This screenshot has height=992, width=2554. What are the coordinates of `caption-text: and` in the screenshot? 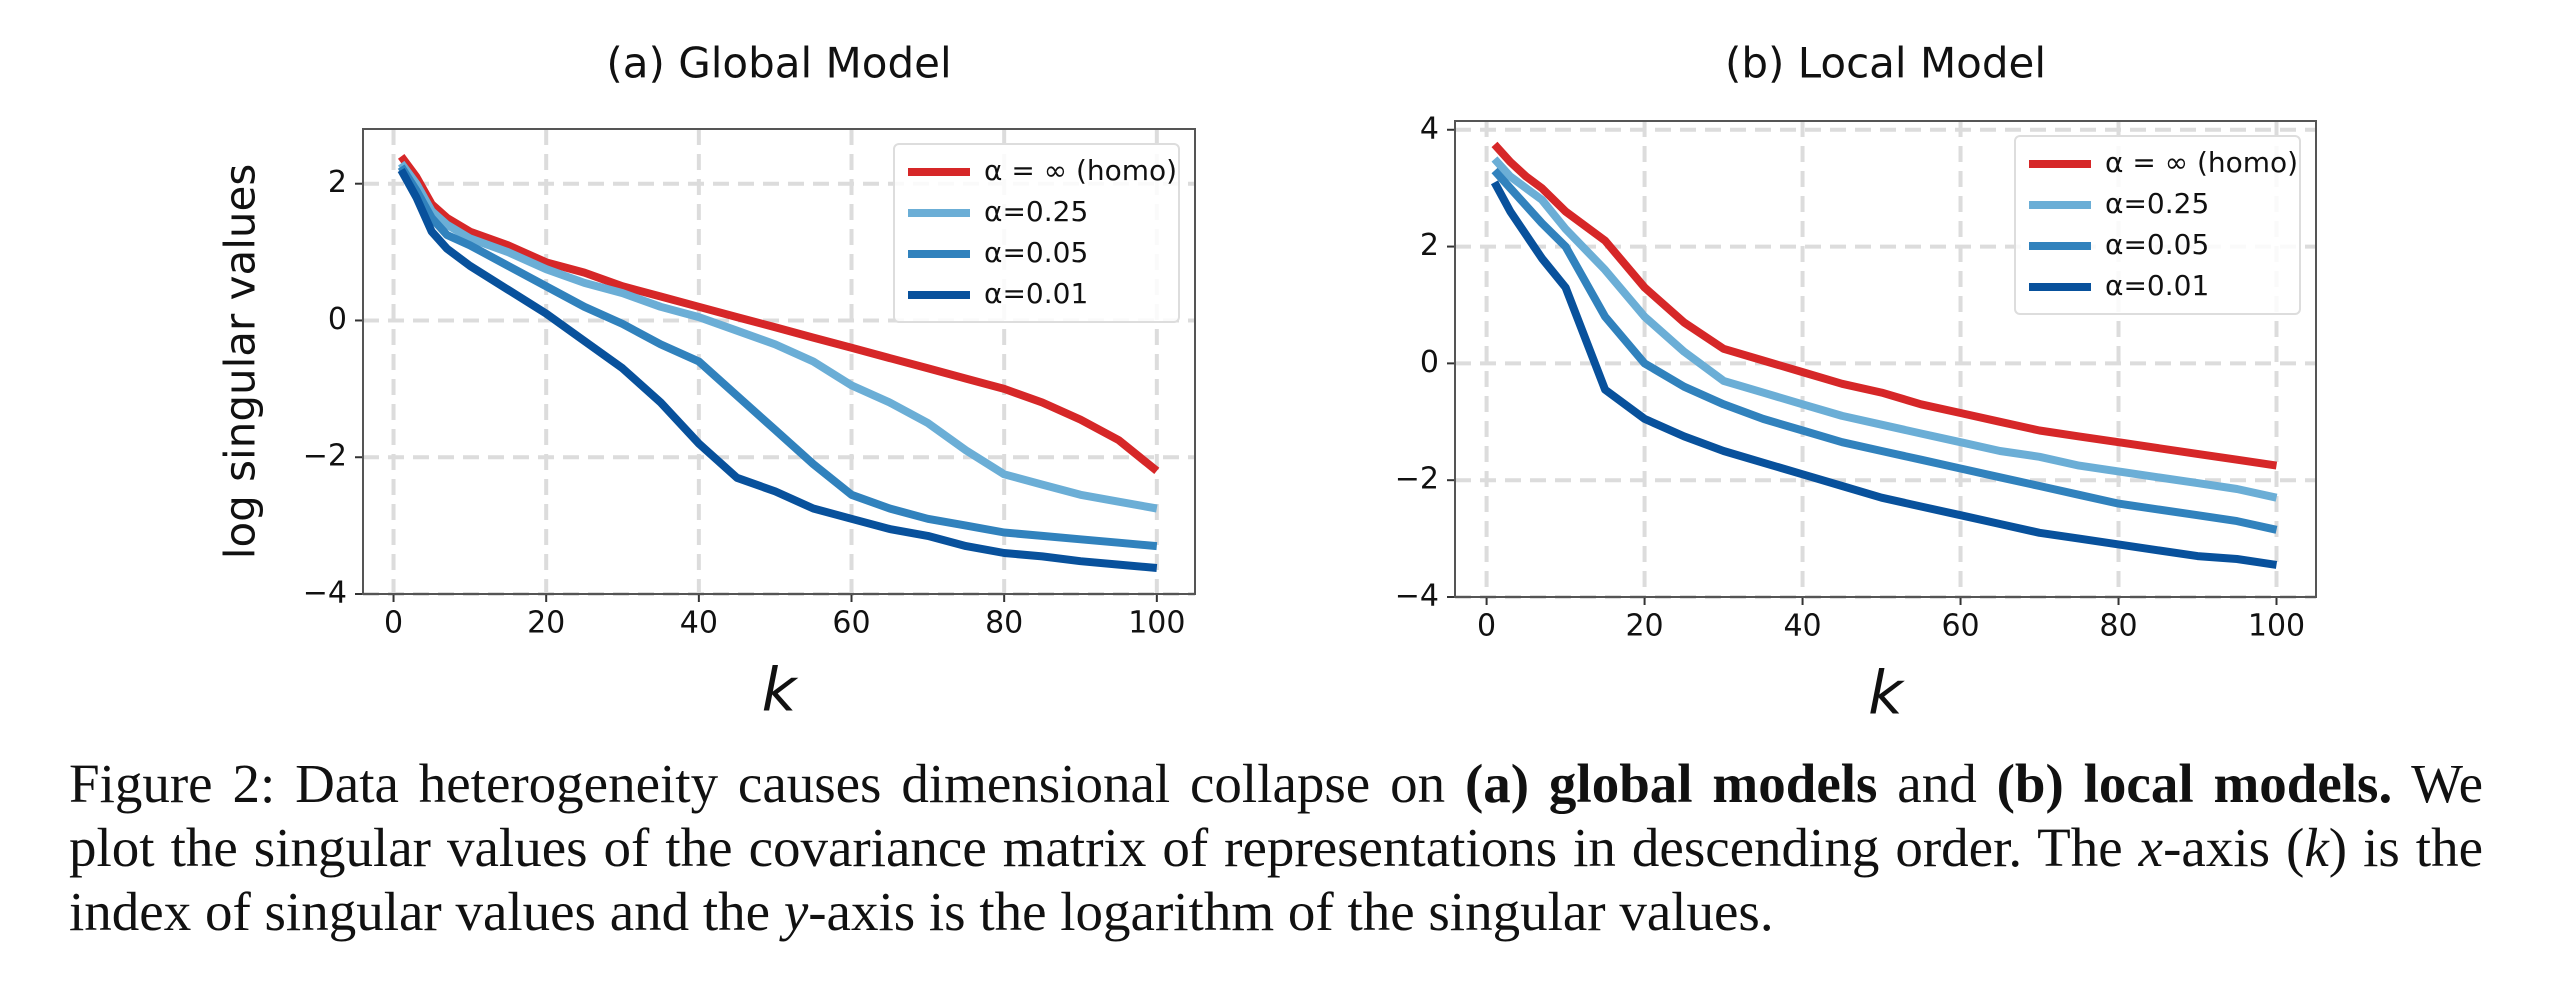 It's located at (1937, 783).